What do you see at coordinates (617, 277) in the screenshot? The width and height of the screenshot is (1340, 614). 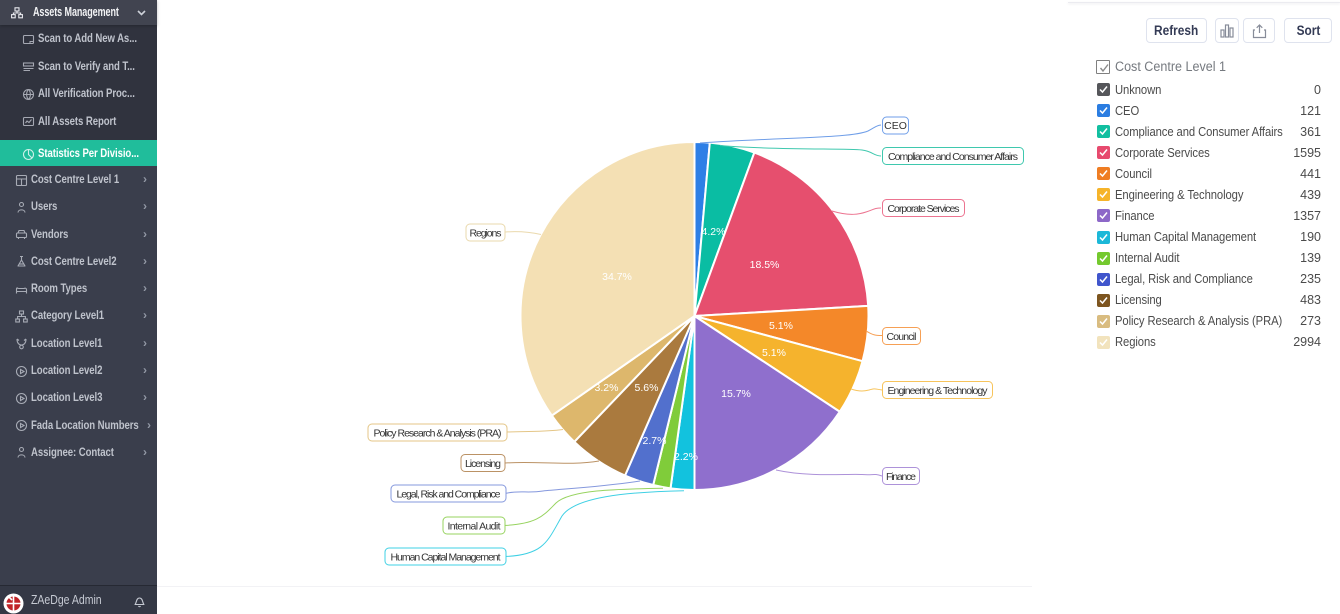 I see `svg-text: 34.7%` at bounding box center [617, 277].